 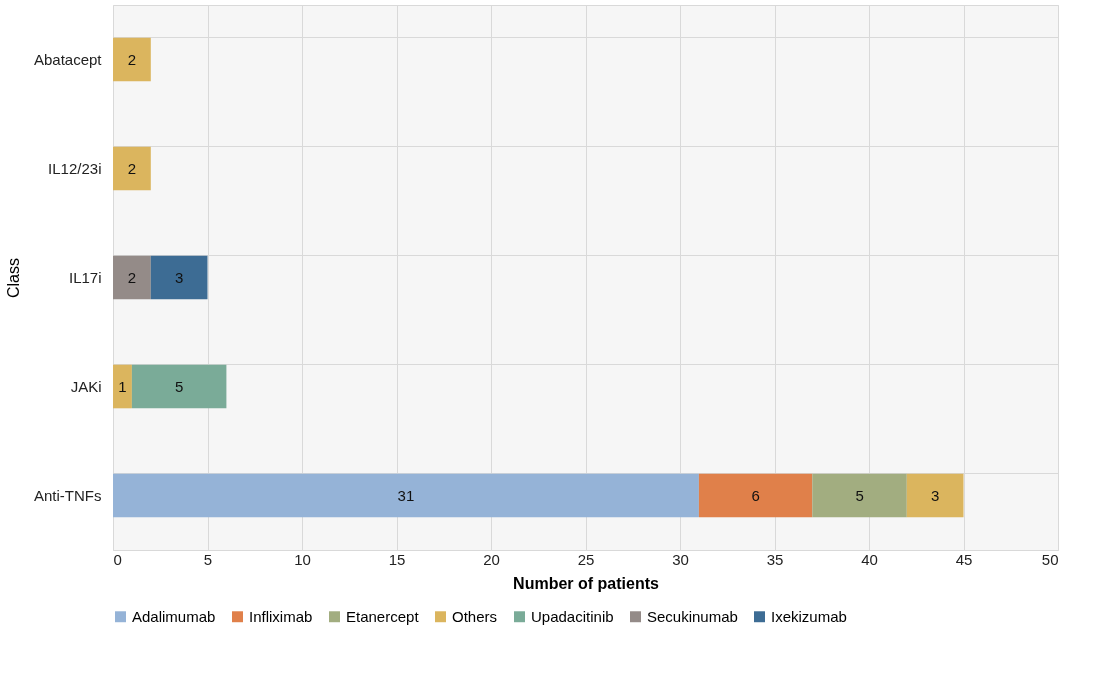 I want to click on x-tick-label: 5, so click(x=208, y=559).